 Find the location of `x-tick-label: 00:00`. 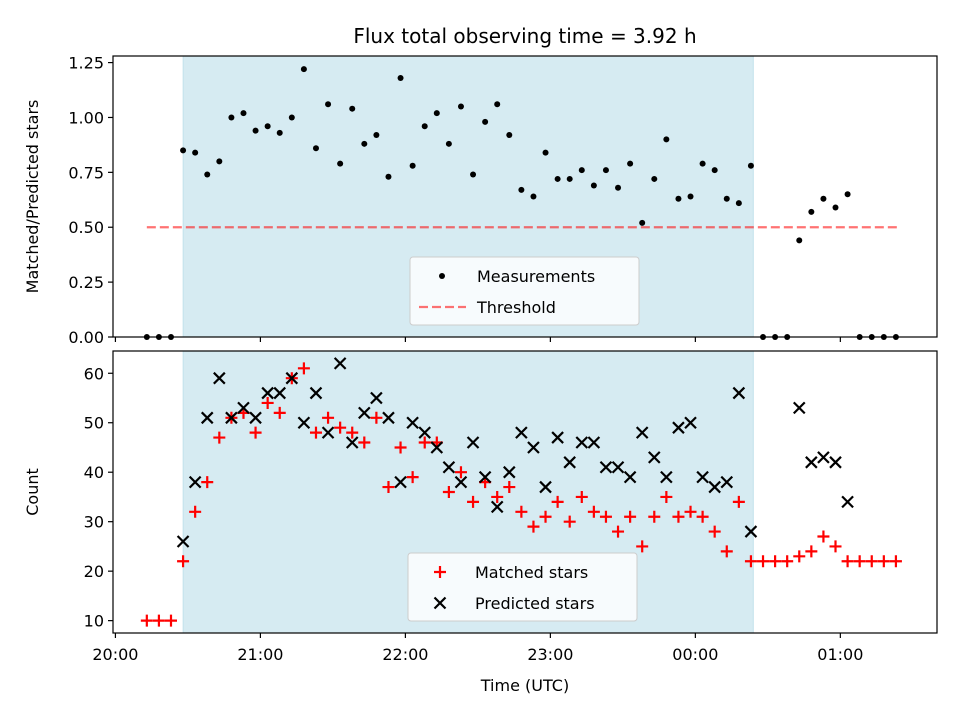

x-tick-label: 00:00 is located at coordinates (695, 654).